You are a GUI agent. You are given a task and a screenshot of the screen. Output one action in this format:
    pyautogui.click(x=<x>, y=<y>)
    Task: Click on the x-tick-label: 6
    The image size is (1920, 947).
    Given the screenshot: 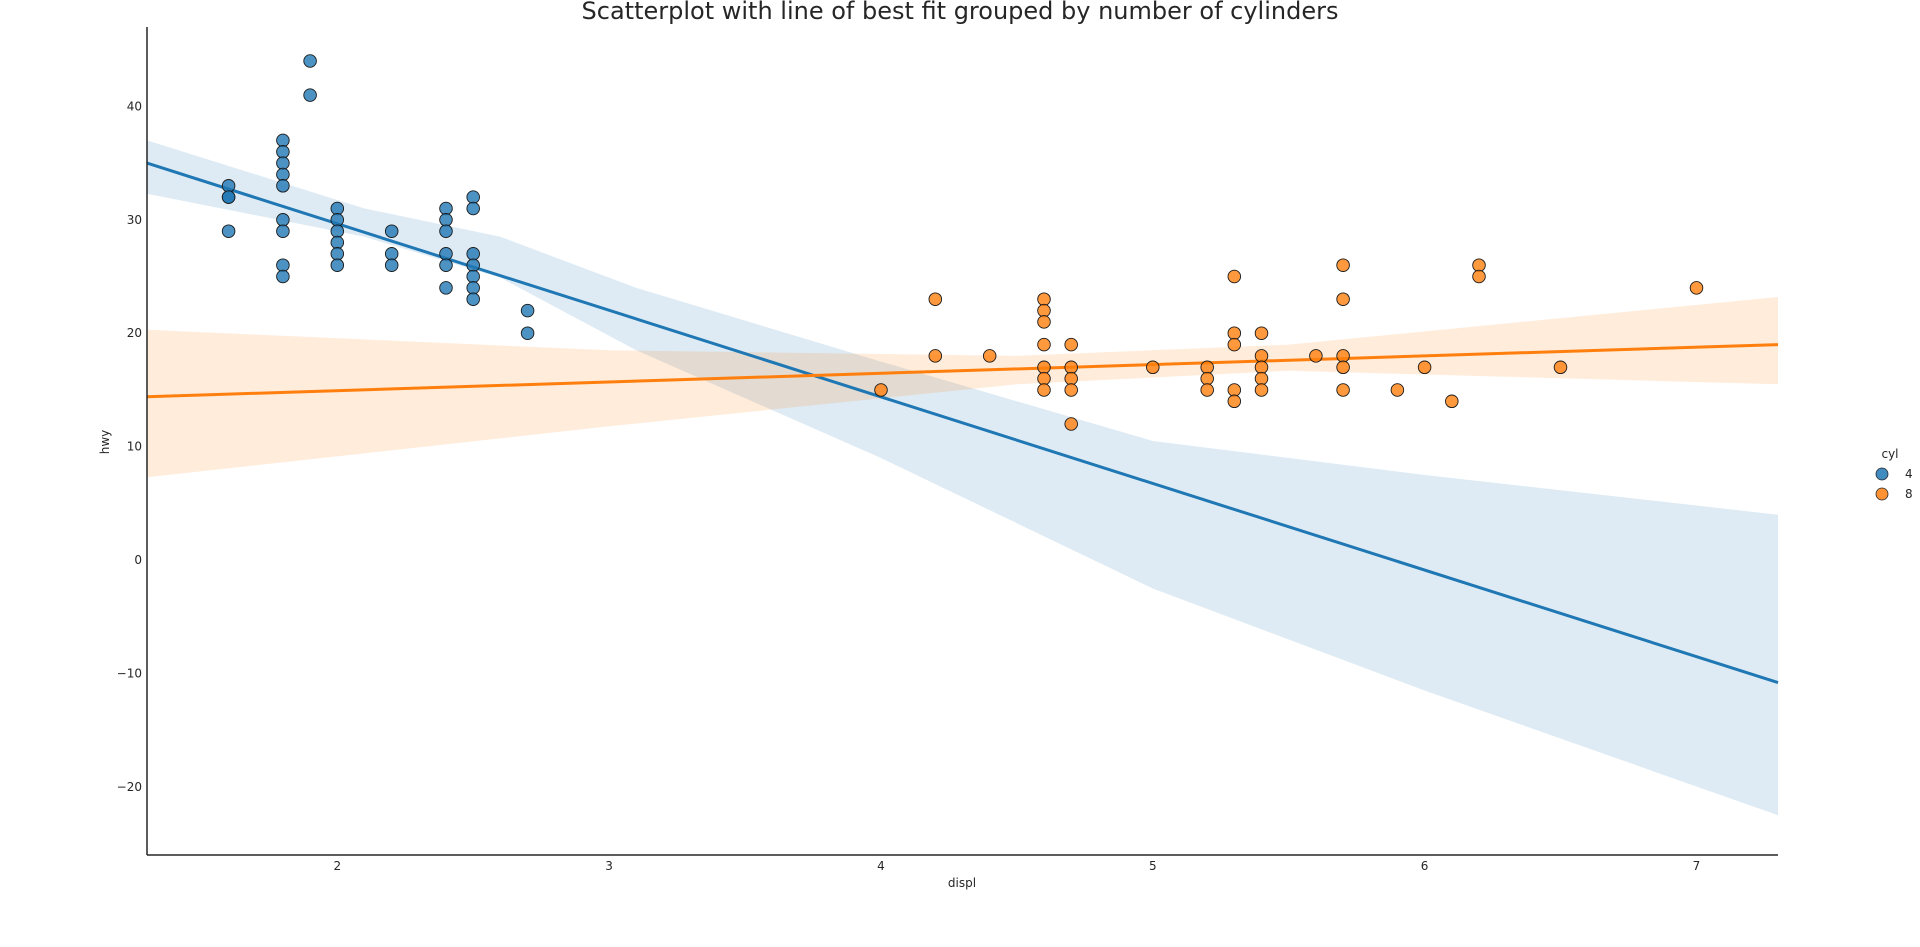 What is the action you would take?
    pyautogui.click(x=1425, y=866)
    